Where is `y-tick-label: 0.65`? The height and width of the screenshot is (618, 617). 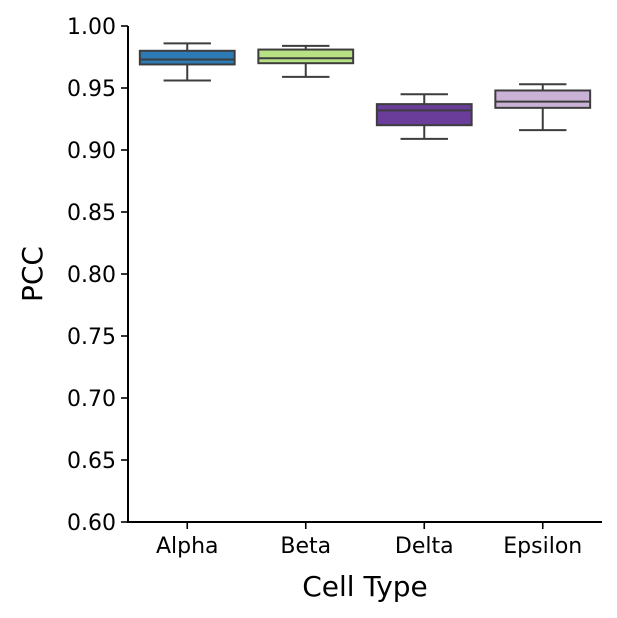
y-tick-label: 0.65 is located at coordinates (91, 461).